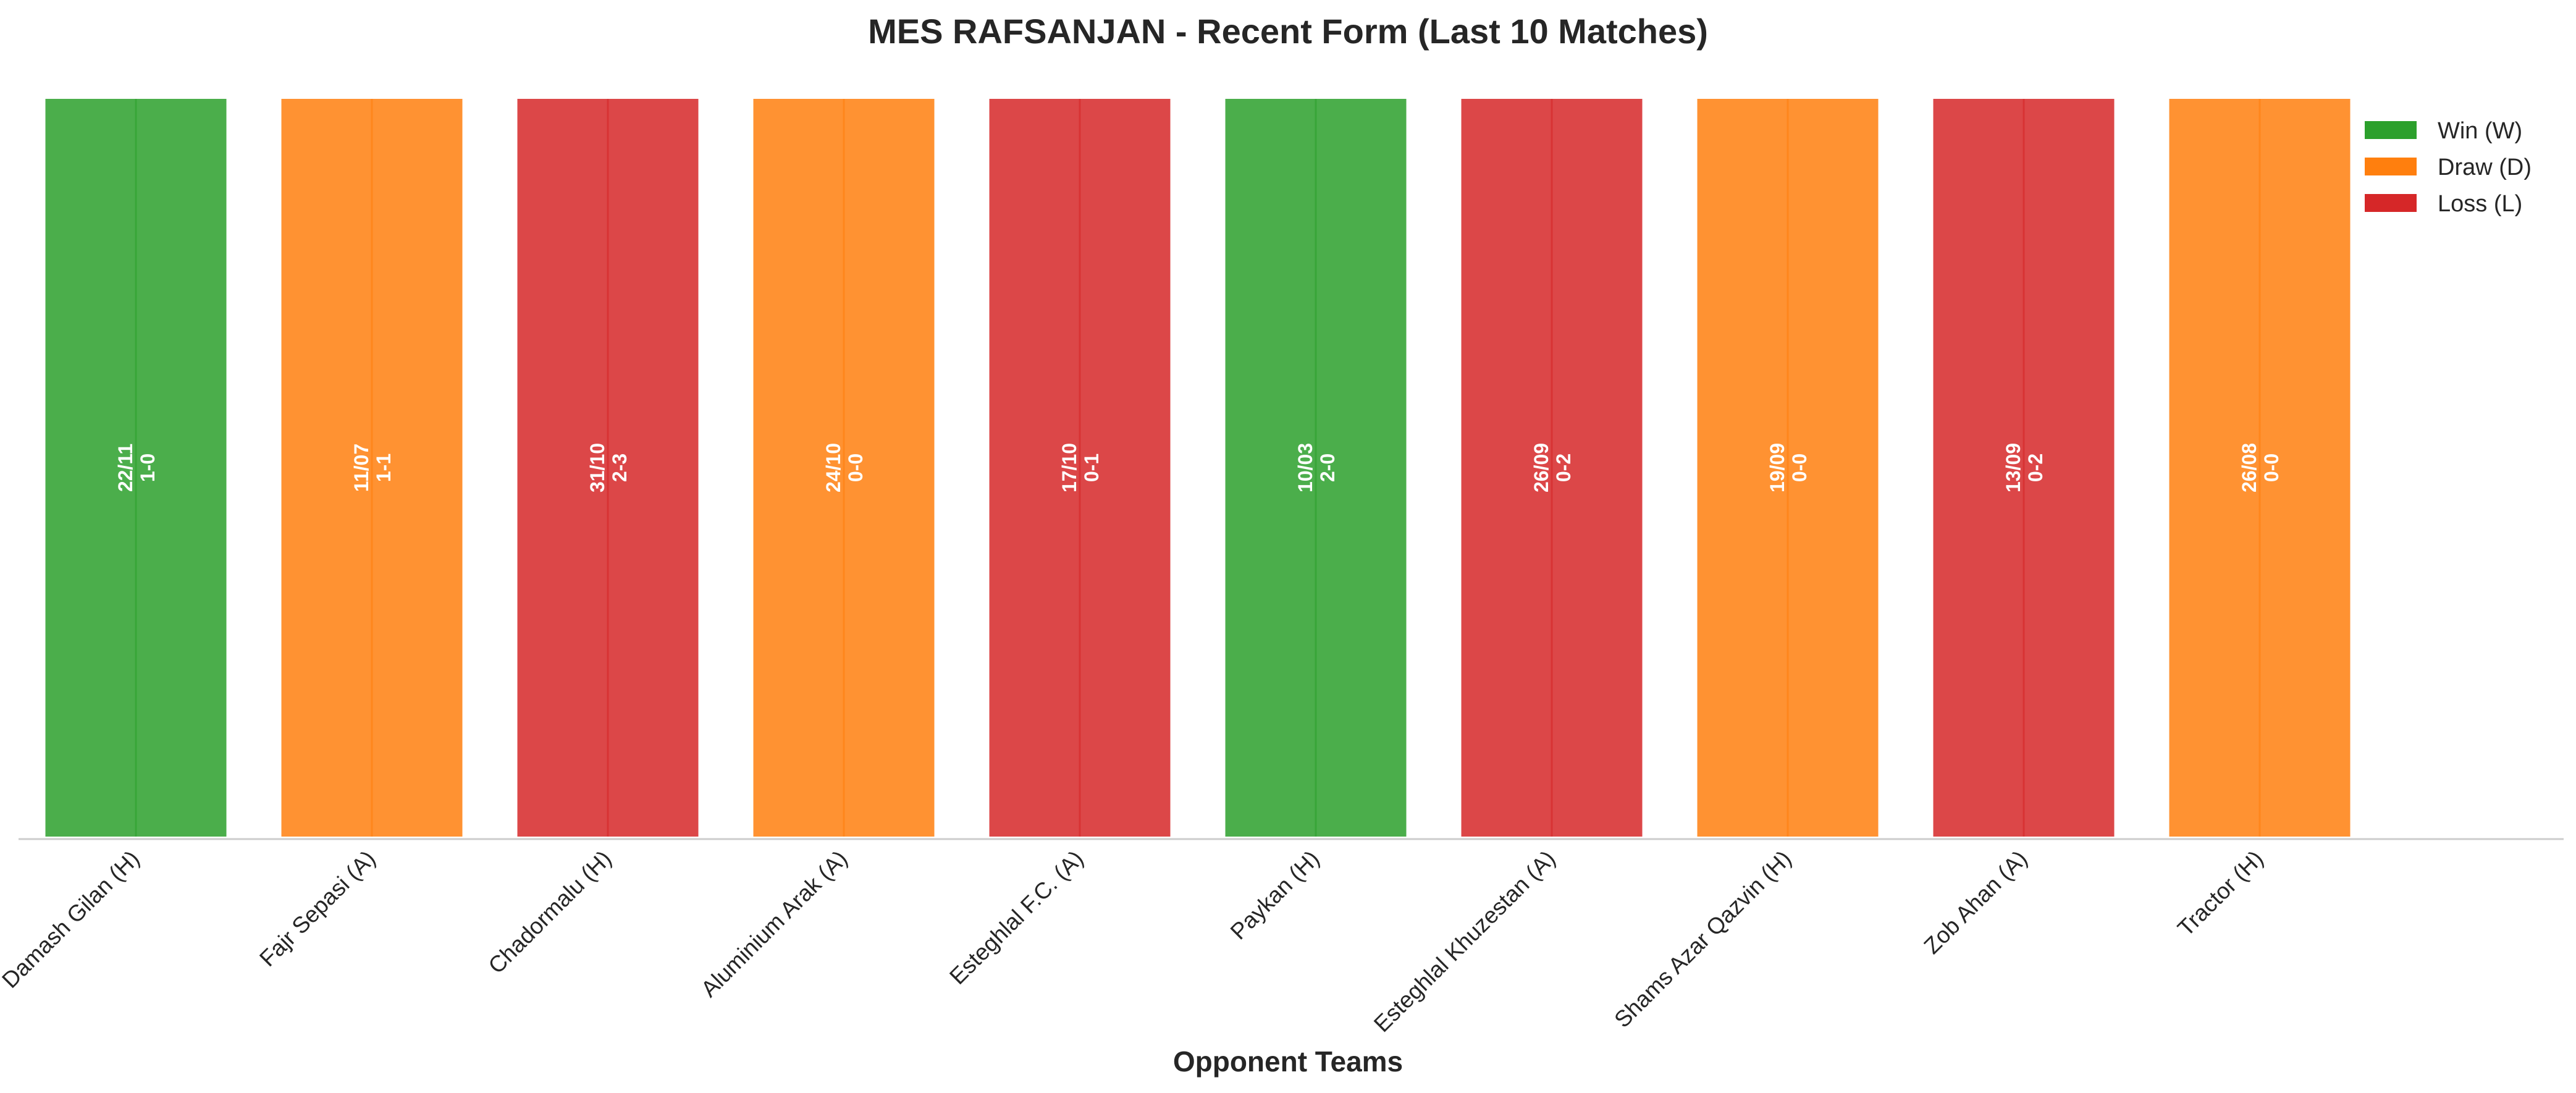 This screenshot has height=1093, width=2576. Describe the element at coordinates (1702, 939) in the screenshot. I see `x-tick-label-8: Shams Azar Qazvin (H)` at that location.